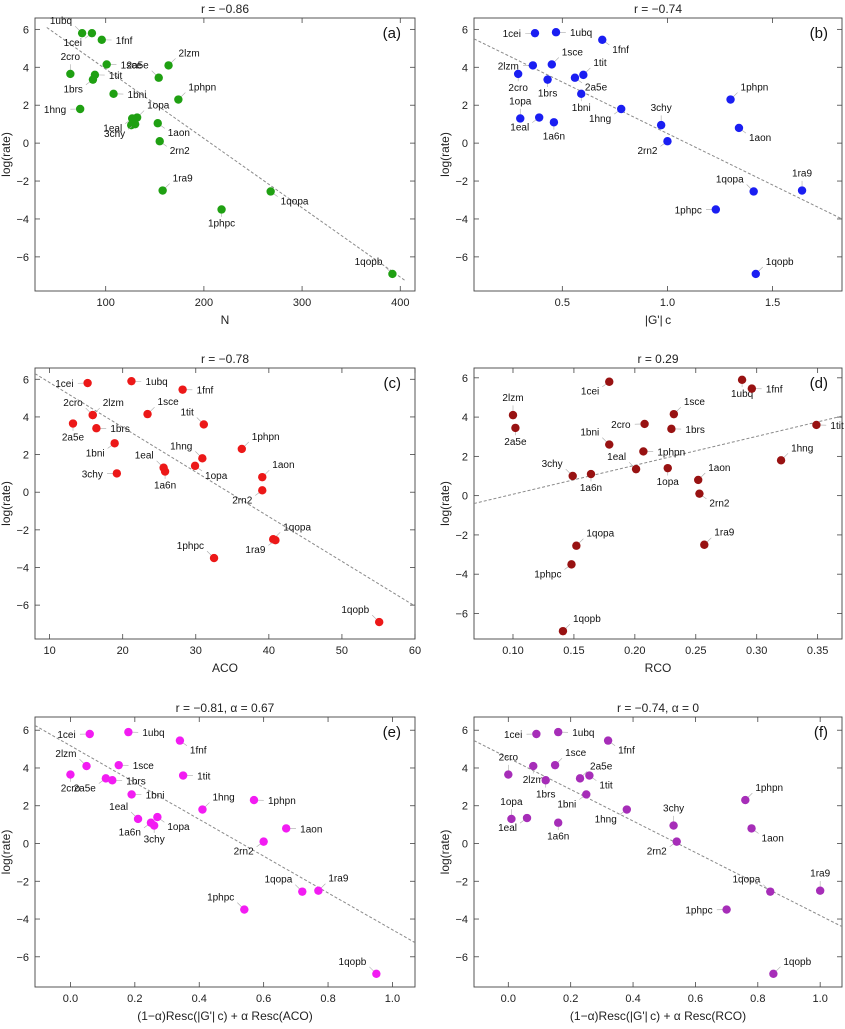 The height and width of the screenshot is (1029, 845). I want to click on y-tick-label: −2, so click(22, 531).